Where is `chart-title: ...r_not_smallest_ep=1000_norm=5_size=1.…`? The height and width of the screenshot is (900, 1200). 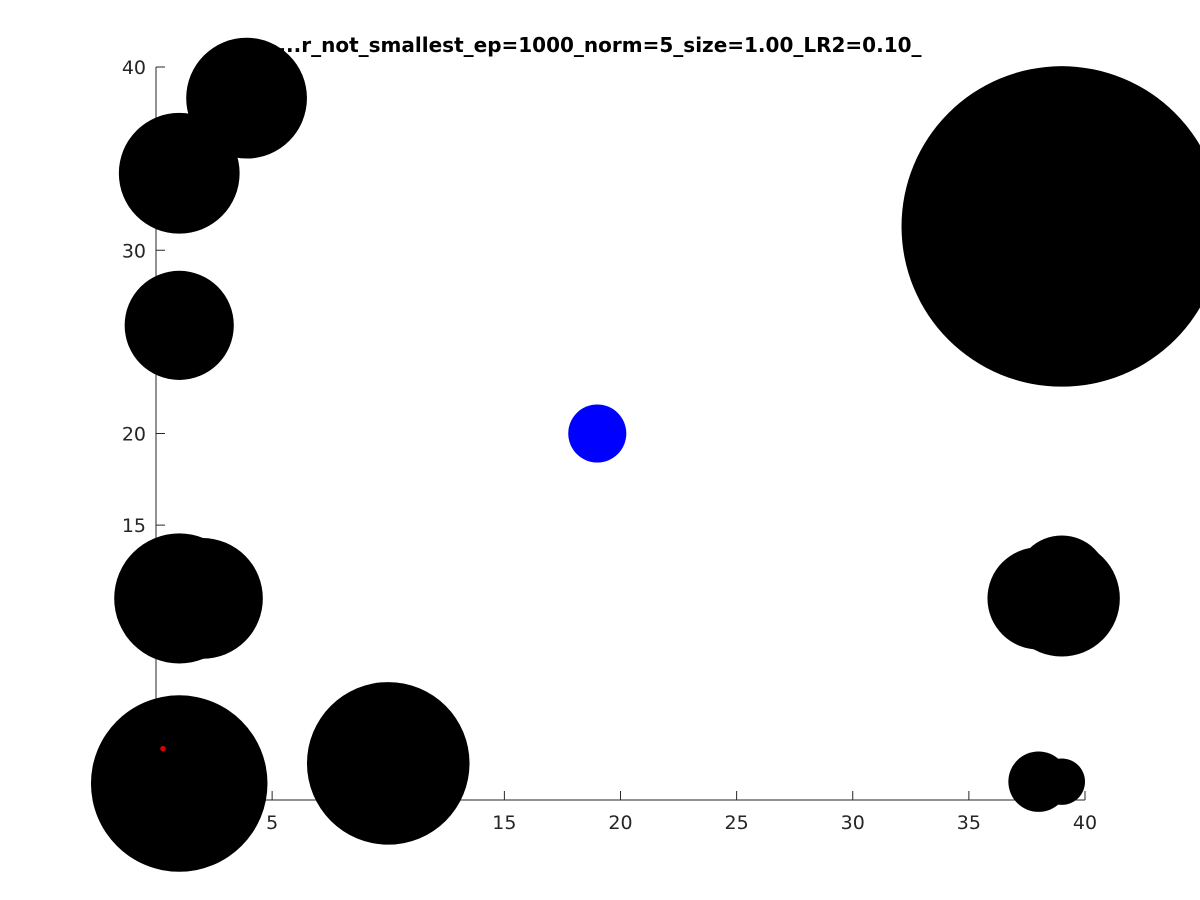
chart-title: ...r_not_smallest_ep=1000_norm=5_size=1.… is located at coordinates (599, 45).